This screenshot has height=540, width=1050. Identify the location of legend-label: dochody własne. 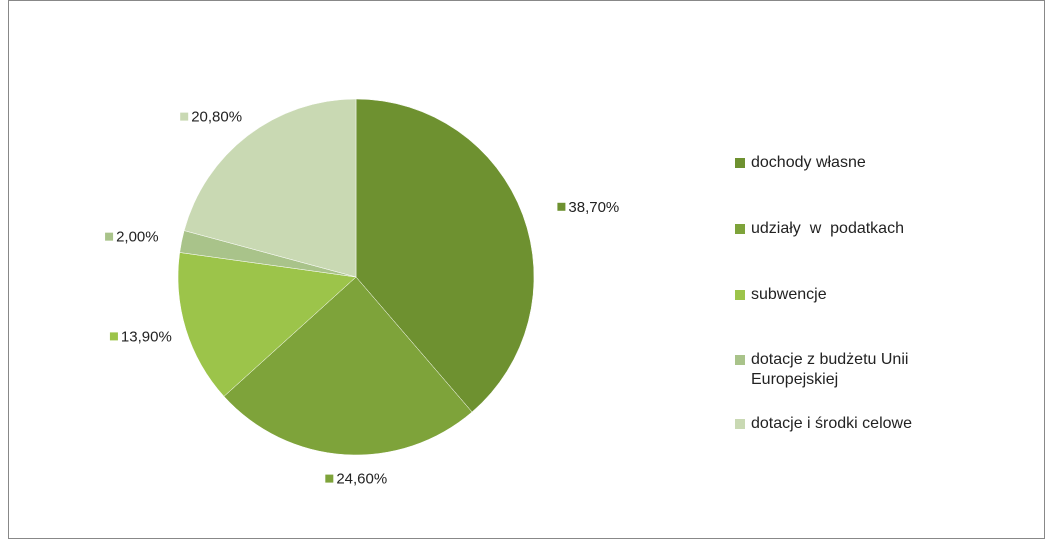
(808, 162).